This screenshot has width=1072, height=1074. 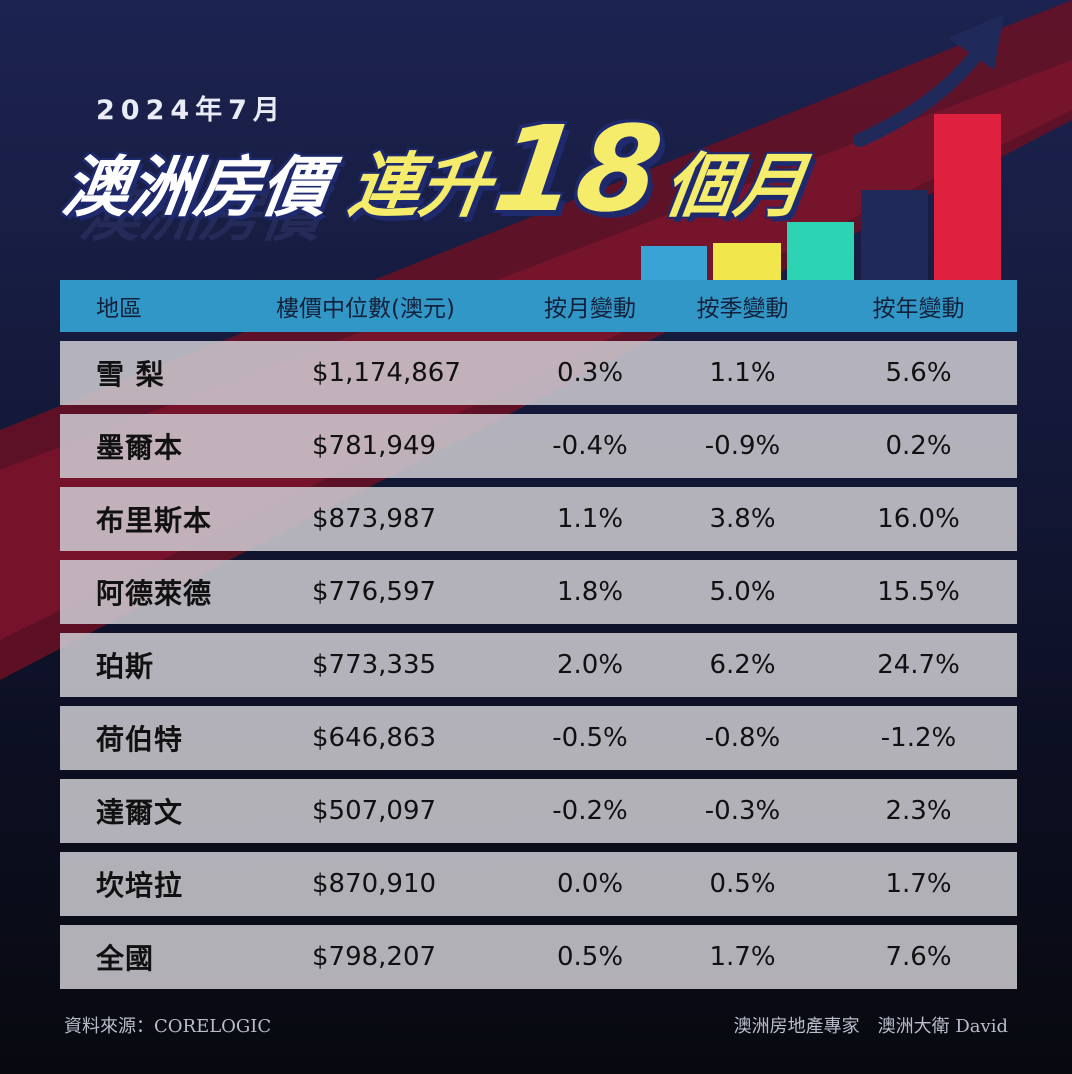 What do you see at coordinates (538, 665) in the screenshot?
I see `table-row: 珀斯 $773,335 2.0% 6.2% 24.7%` at bounding box center [538, 665].